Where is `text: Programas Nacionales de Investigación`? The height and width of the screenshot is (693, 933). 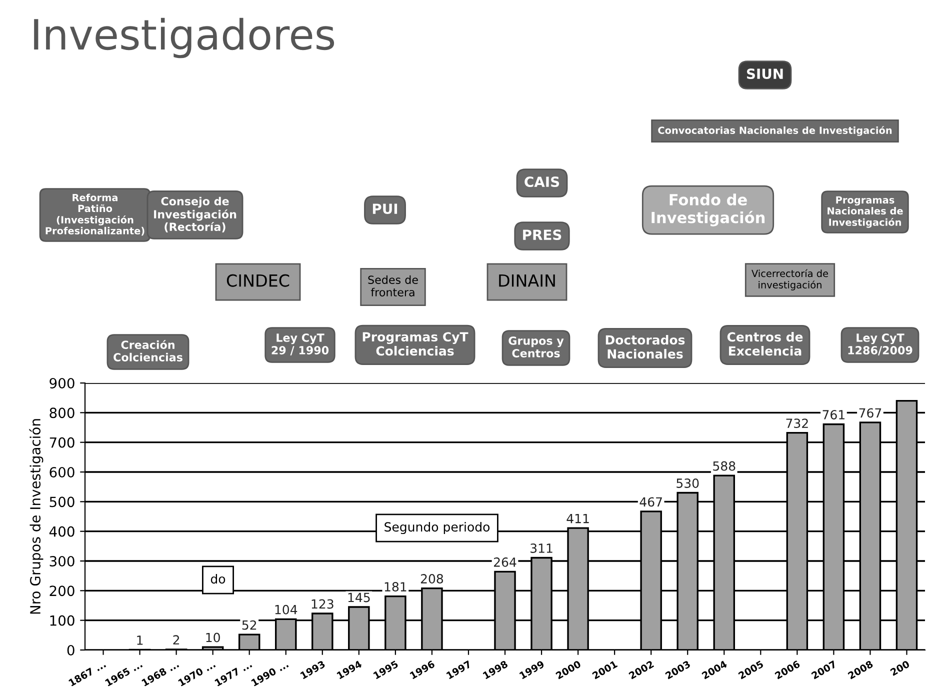 text: Programas Nacionales de Investigación is located at coordinates (865, 212).